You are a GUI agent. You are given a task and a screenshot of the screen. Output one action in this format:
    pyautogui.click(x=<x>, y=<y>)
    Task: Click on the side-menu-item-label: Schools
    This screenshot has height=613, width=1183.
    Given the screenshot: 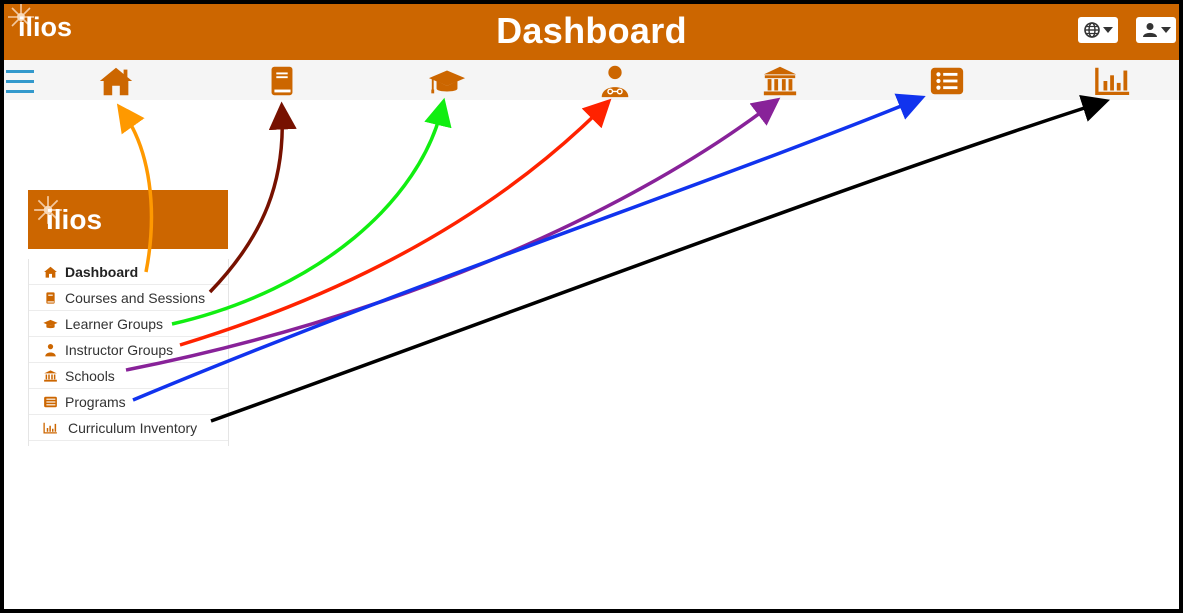 What is the action you would take?
    pyautogui.click(x=90, y=375)
    